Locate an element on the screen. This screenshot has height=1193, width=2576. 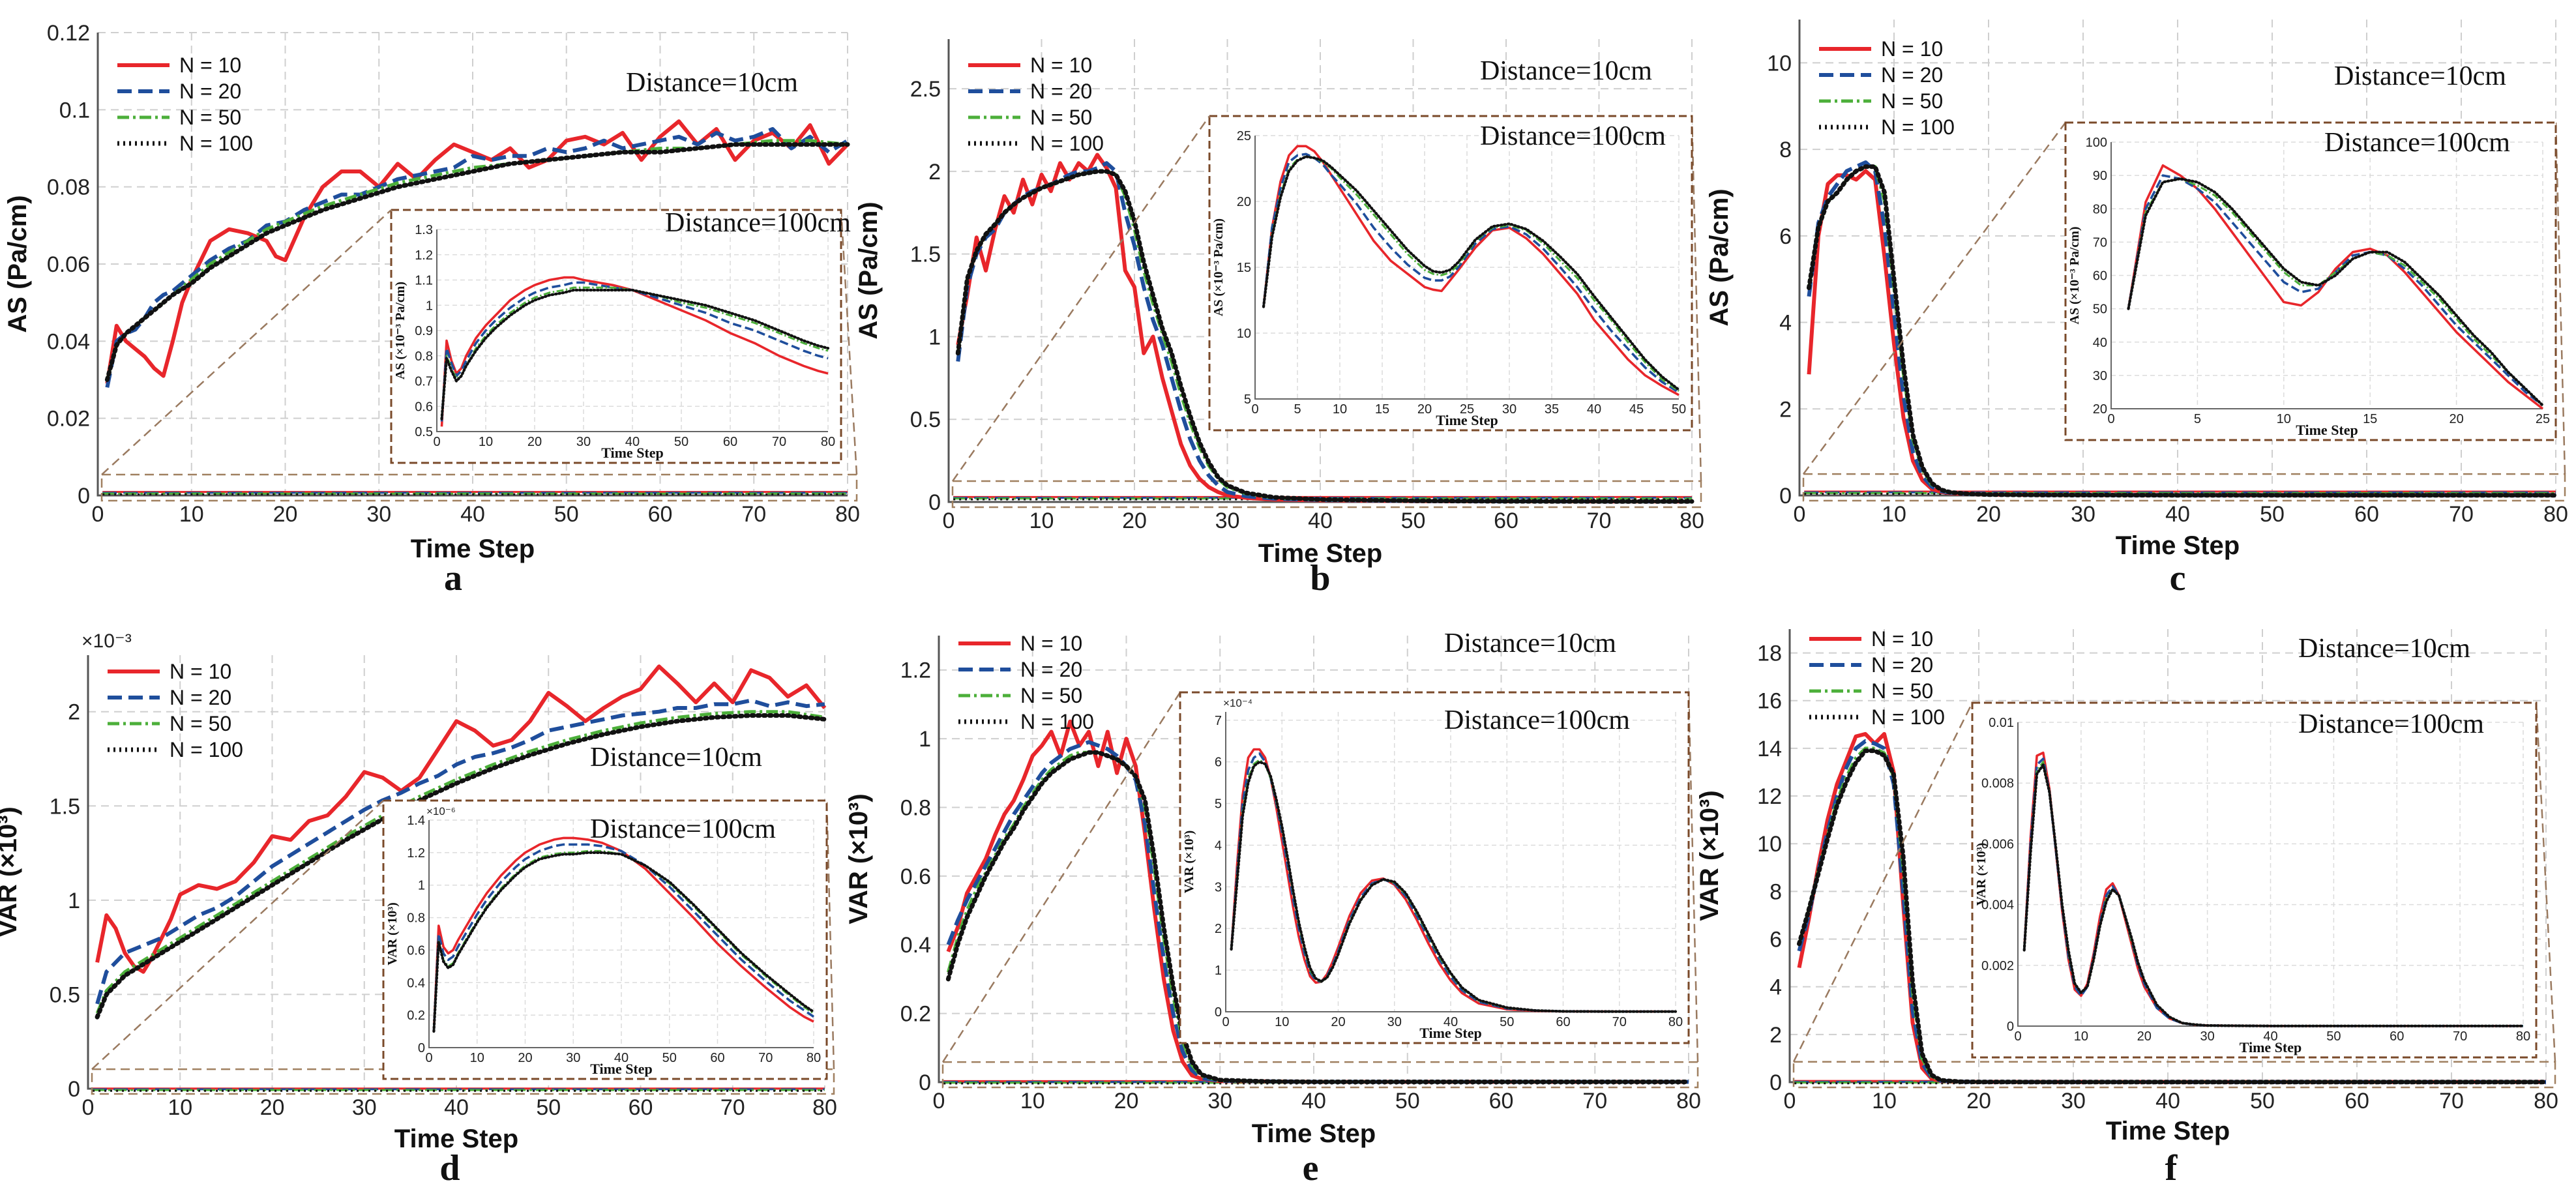
inset-y-tick-label: 0.01 is located at coordinates (2001, 723).